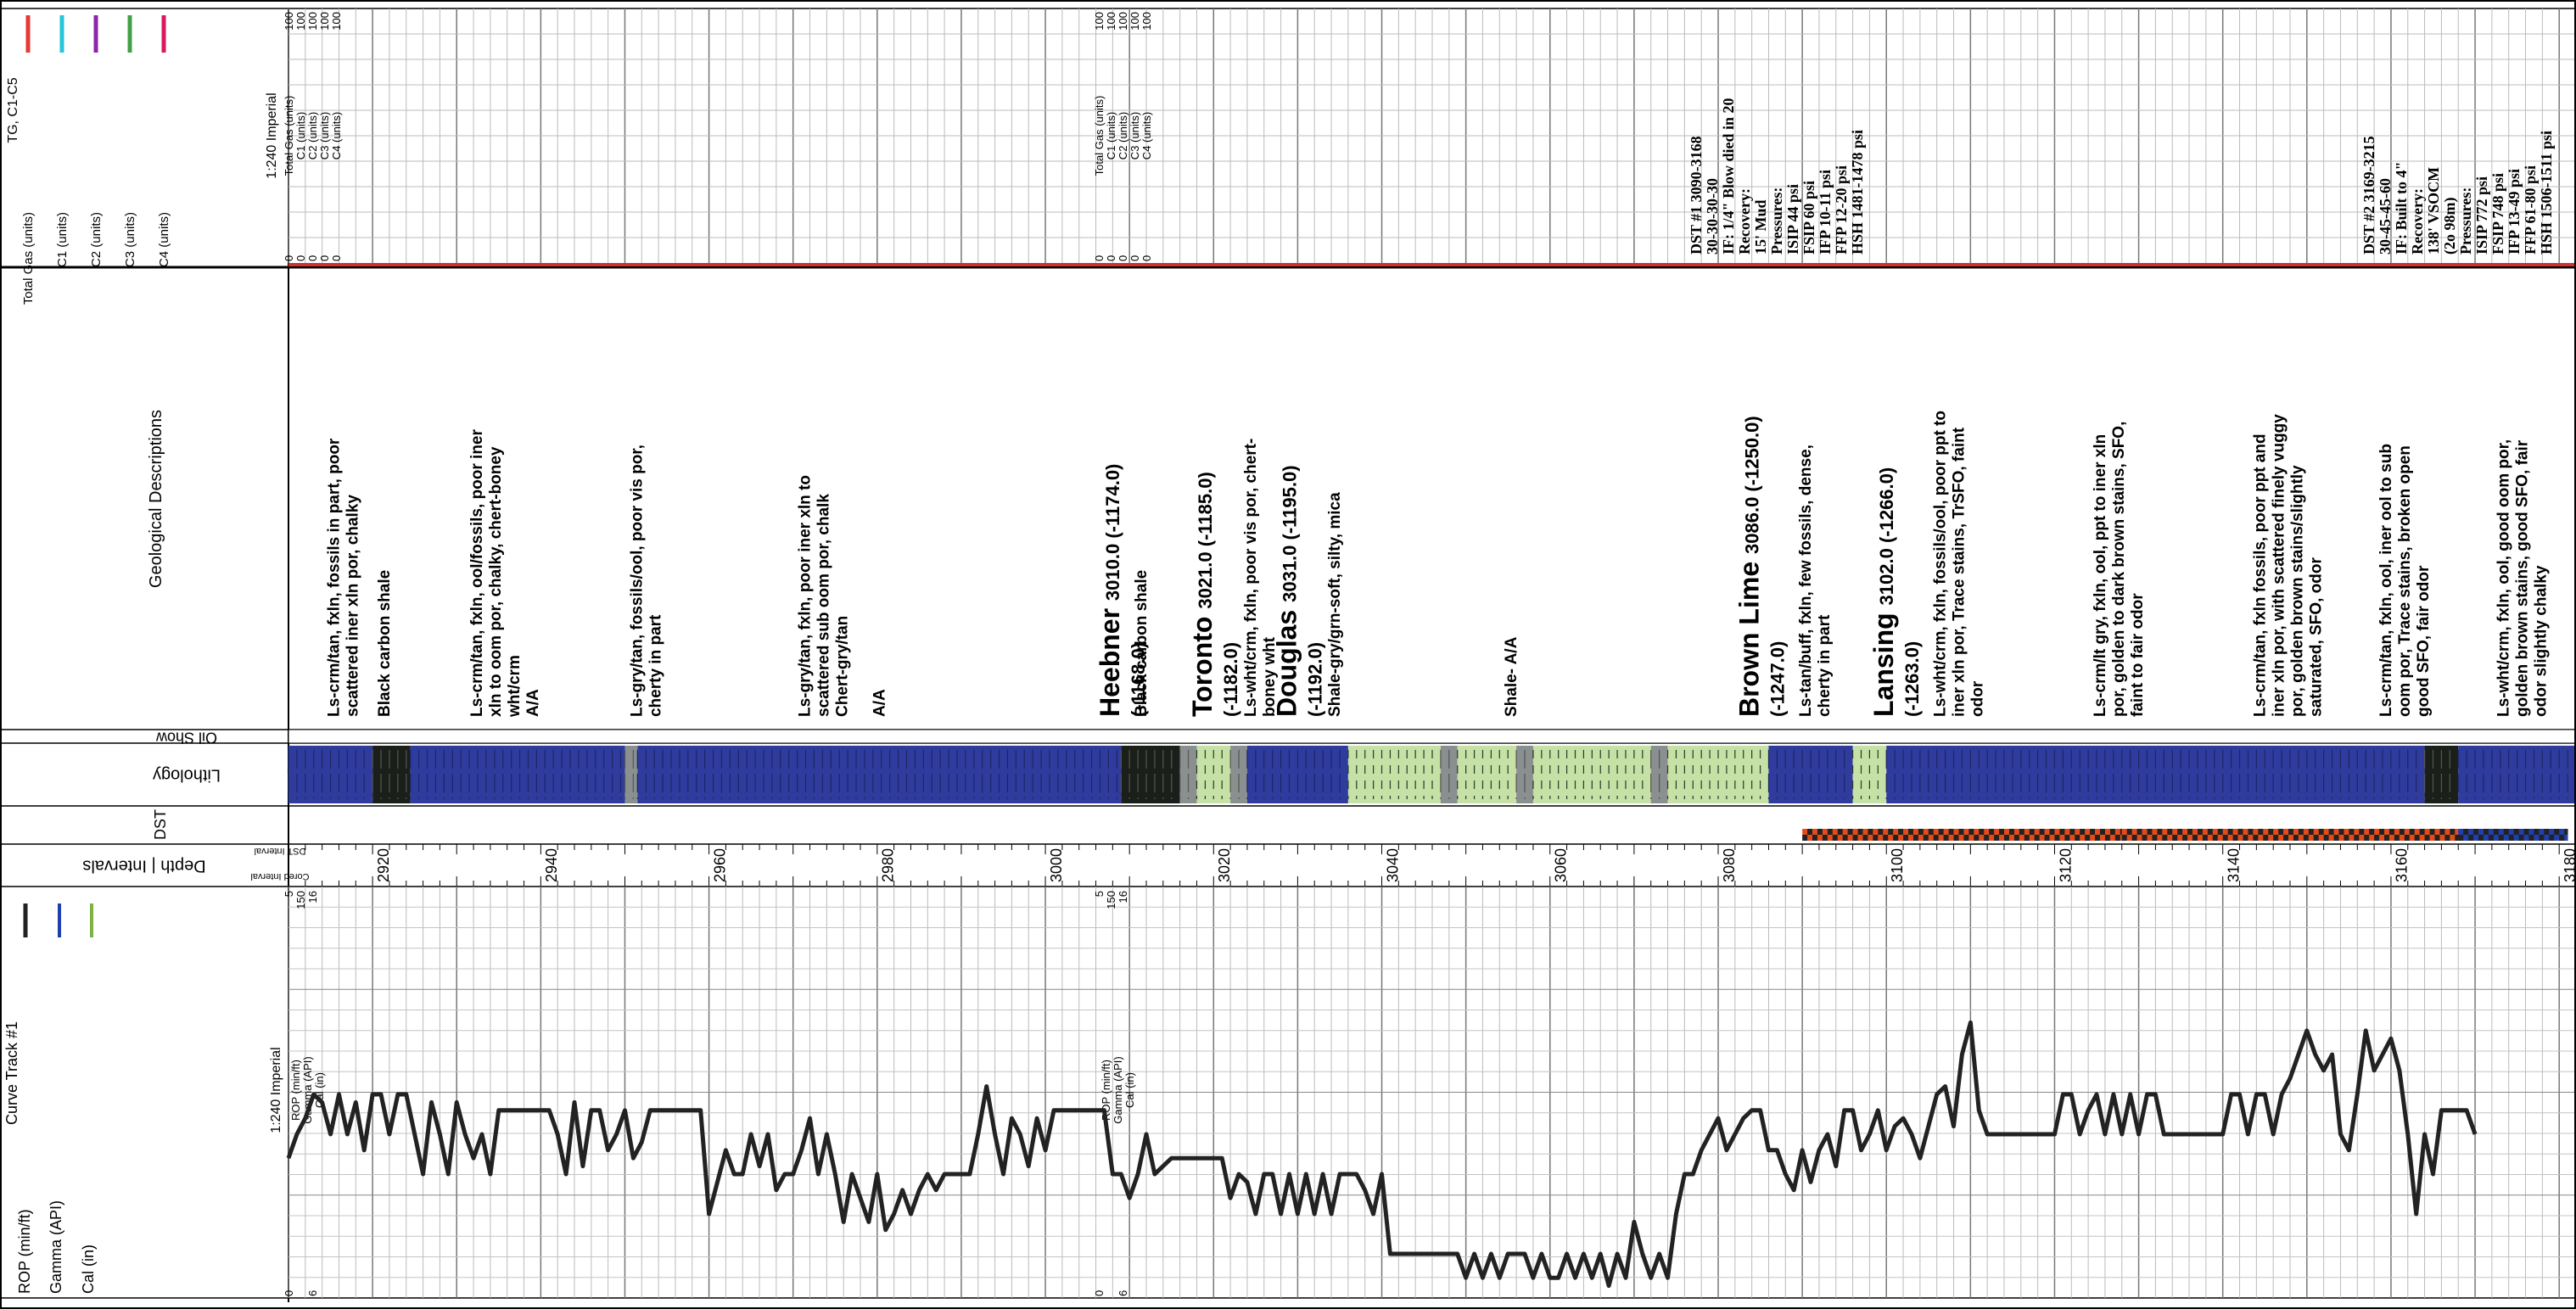  I want to click on lithology-bed-chert, so click(631, 774).